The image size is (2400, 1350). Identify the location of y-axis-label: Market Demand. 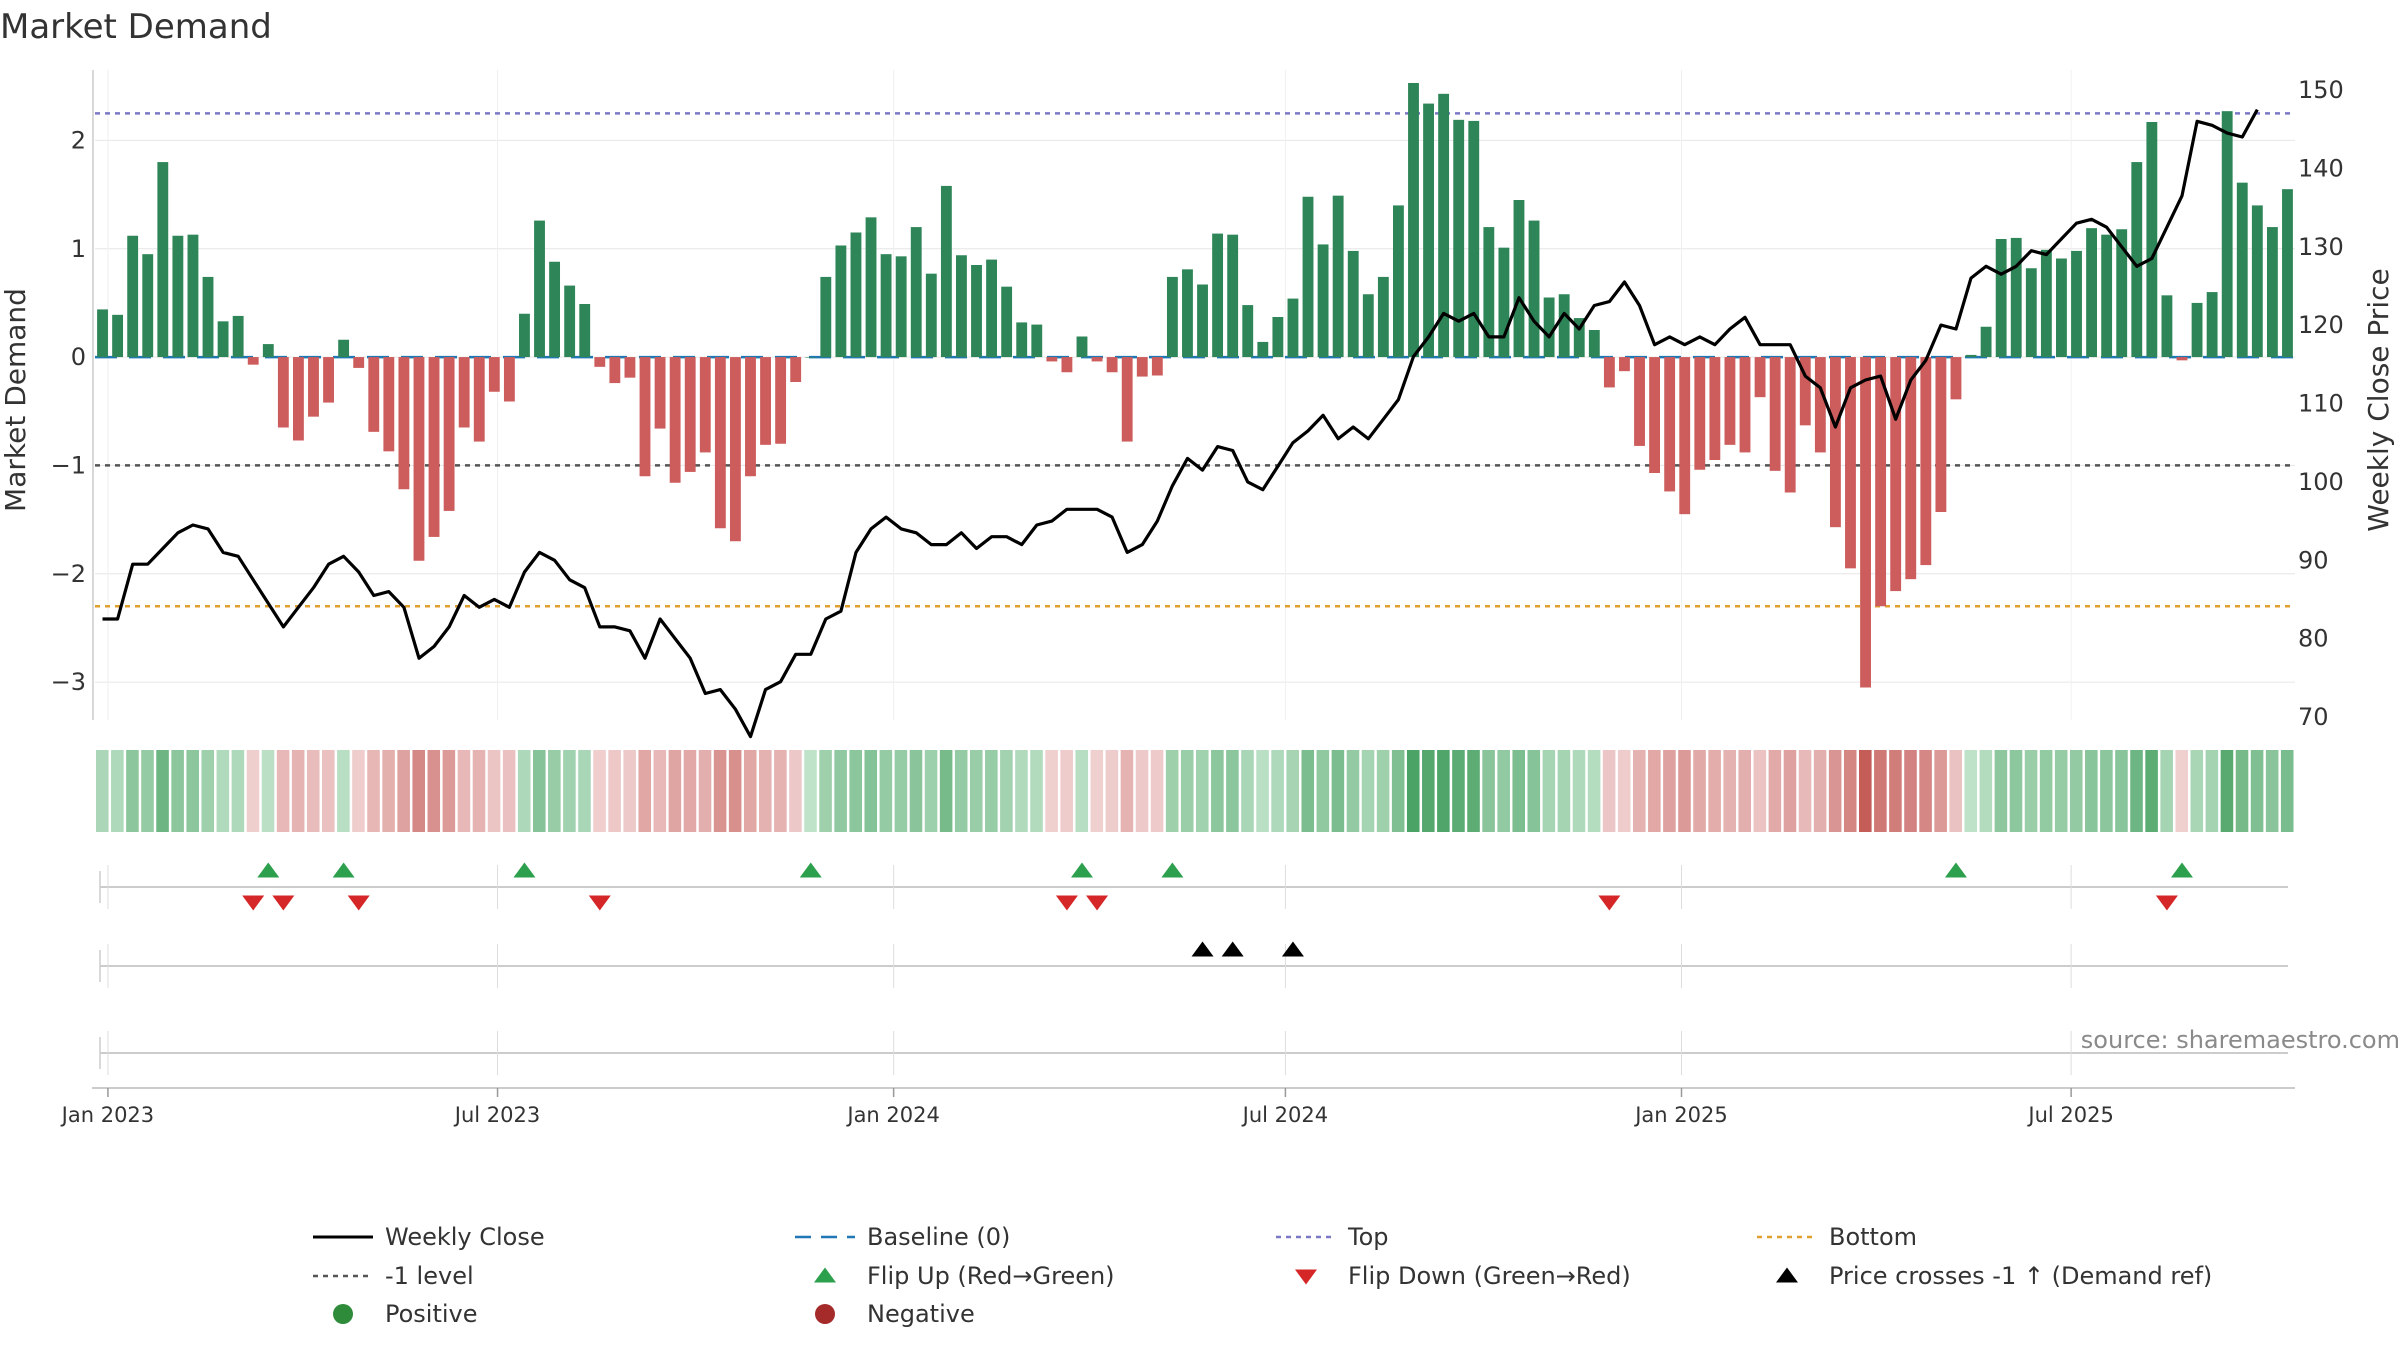
(16, 400).